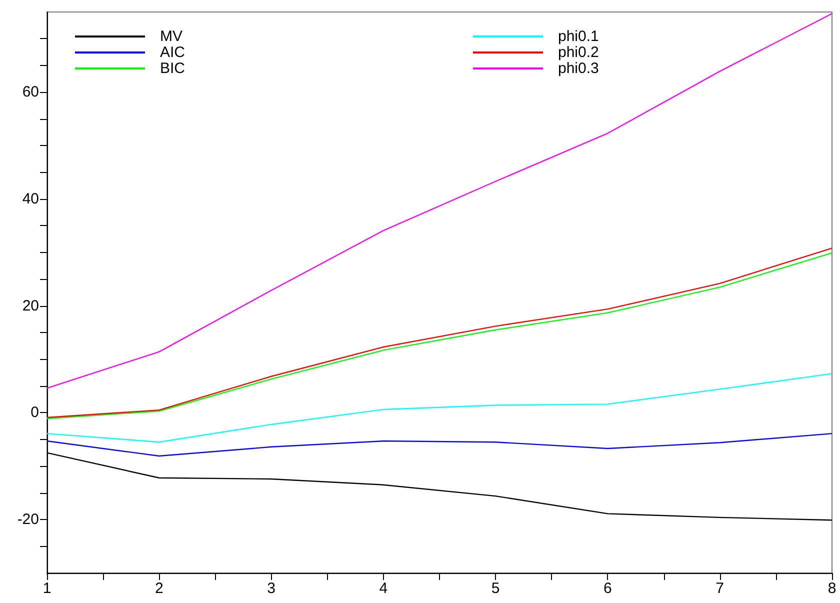 The image size is (840, 603). What do you see at coordinates (47, 588) in the screenshot?
I see `x-tick-label: 1` at bounding box center [47, 588].